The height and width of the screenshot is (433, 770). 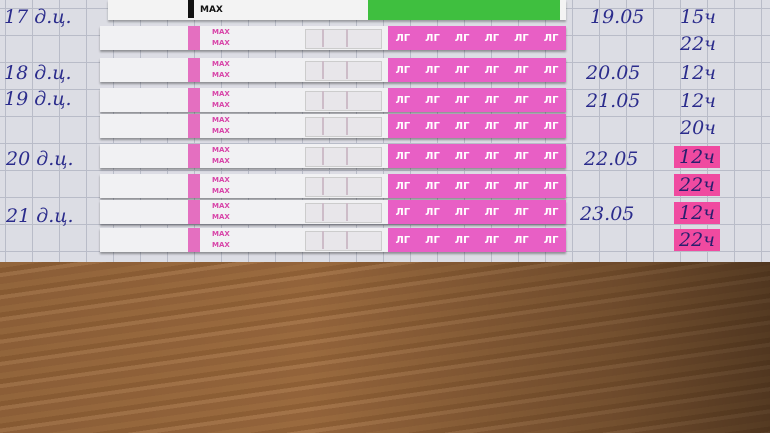 I want to click on top-test-strip: MAX, so click(x=337, y=10).